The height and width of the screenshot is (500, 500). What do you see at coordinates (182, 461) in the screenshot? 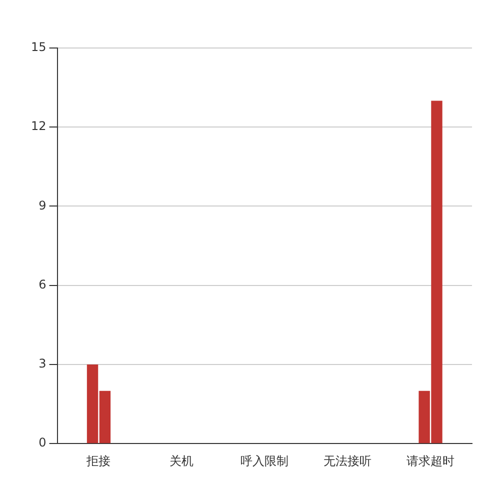
I see `x-tick-label: 关机` at bounding box center [182, 461].